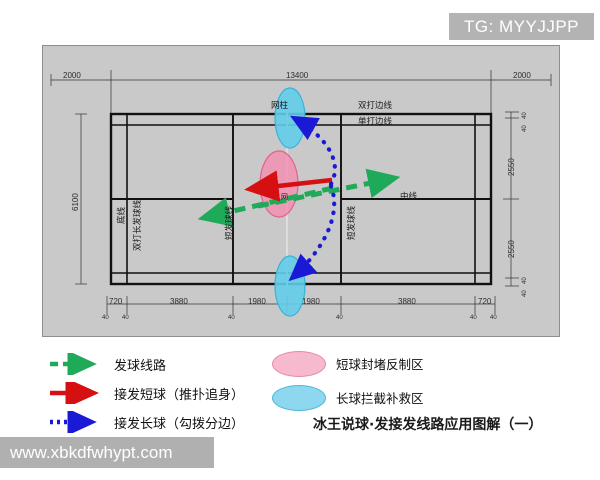  What do you see at coordinates (74, 422) in the screenshot?
I see `long-return-swatch` at bounding box center [74, 422].